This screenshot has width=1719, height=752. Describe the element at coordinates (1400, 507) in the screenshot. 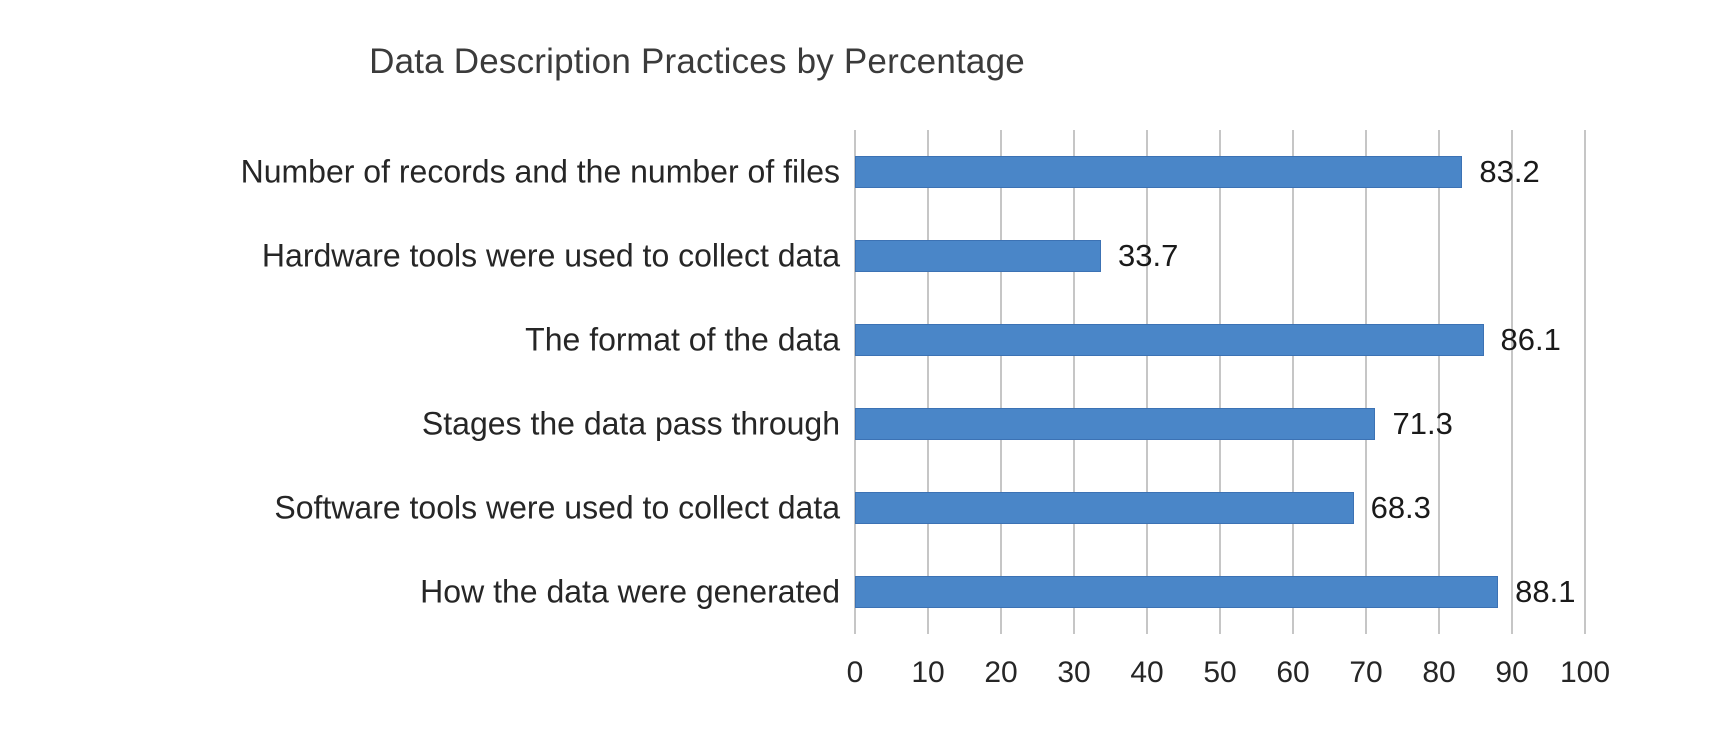

I see `value-label: 68.3` at that location.